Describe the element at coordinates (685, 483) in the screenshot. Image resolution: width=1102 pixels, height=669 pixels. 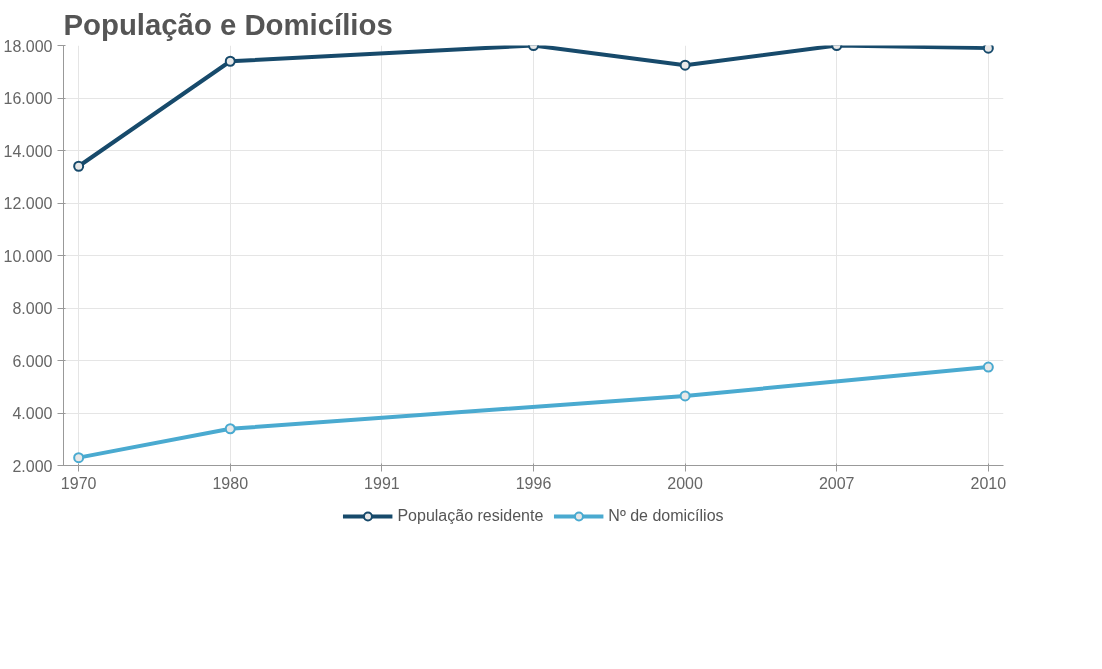
I see `x-tick-label: 2000` at that location.